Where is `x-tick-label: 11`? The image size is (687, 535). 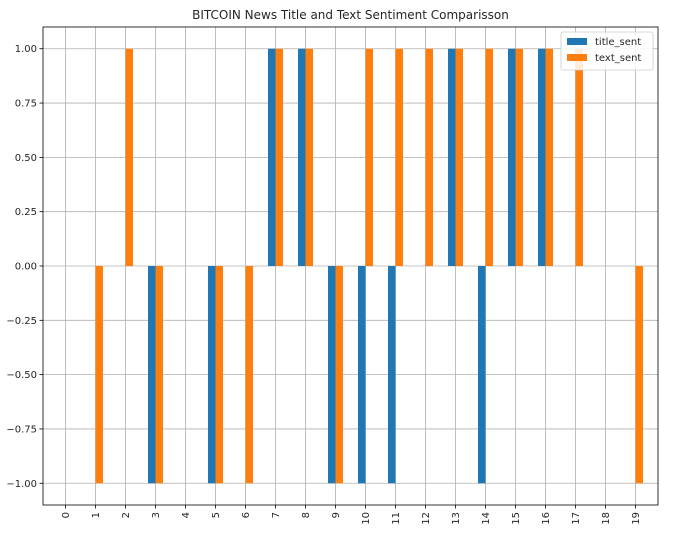
x-tick-label: 11 is located at coordinates (396, 518).